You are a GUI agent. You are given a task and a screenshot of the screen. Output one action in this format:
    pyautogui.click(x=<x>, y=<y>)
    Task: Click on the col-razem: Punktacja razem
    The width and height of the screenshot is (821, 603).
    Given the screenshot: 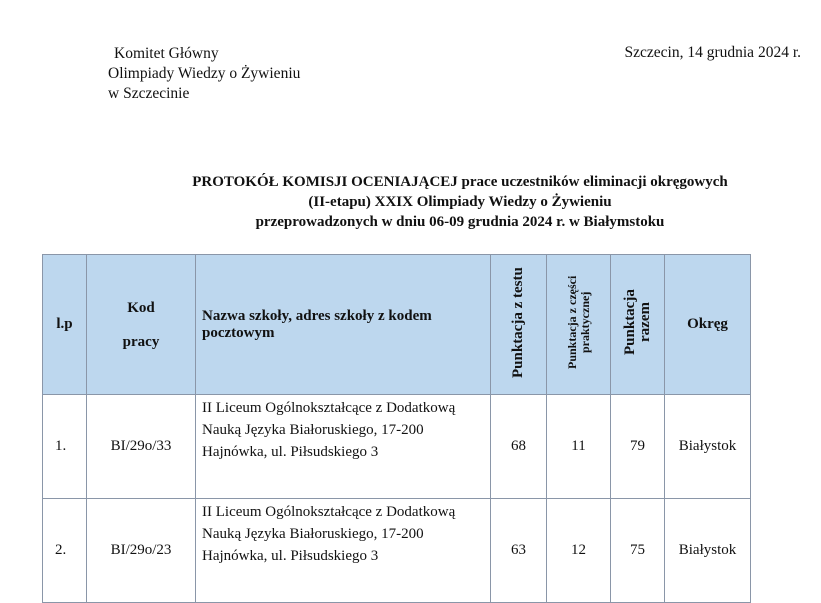 What is the action you would take?
    pyautogui.click(x=637, y=324)
    